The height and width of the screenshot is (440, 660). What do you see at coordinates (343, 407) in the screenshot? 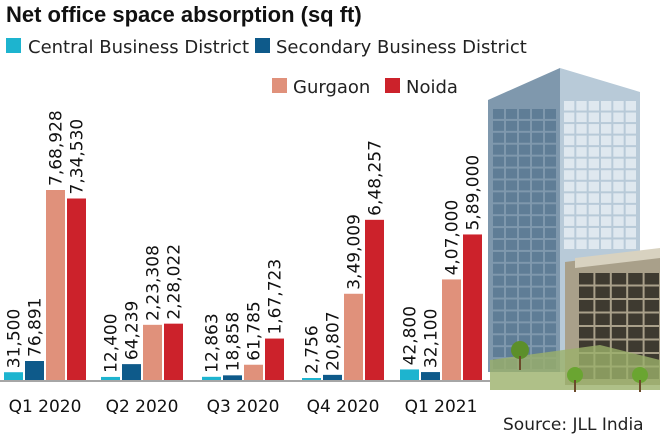
I see `category-label: Q4 2020` at bounding box center [343, 407].